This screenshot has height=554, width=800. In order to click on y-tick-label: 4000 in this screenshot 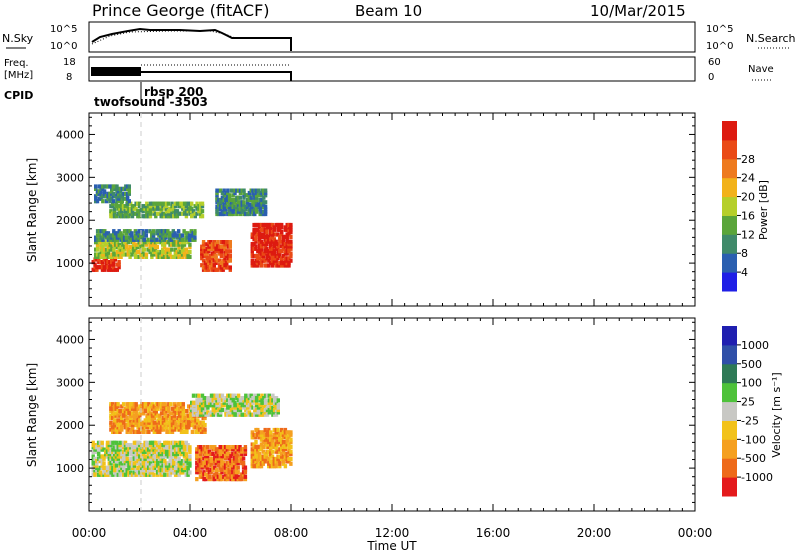, I will do `click(70, 339)`.